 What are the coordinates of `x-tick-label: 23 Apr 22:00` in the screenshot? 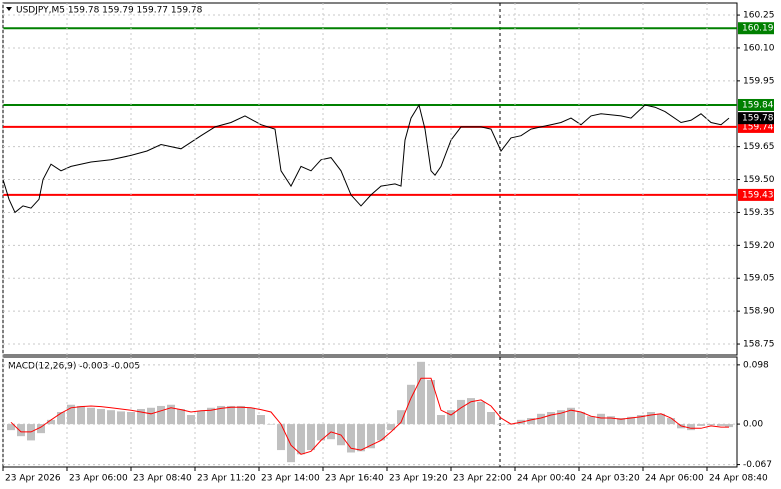 It's located at (482, 479).